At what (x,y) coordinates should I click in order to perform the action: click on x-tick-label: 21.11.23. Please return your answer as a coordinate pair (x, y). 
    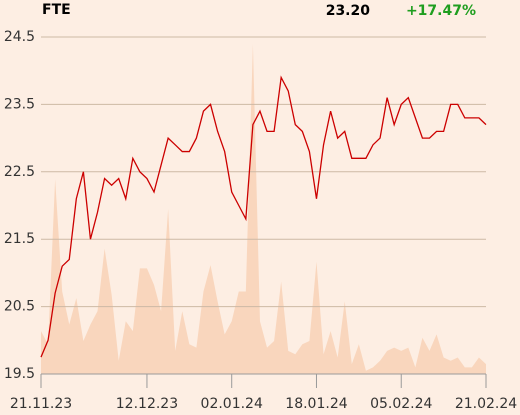
    Looking at the image, I should click on (41, 404).